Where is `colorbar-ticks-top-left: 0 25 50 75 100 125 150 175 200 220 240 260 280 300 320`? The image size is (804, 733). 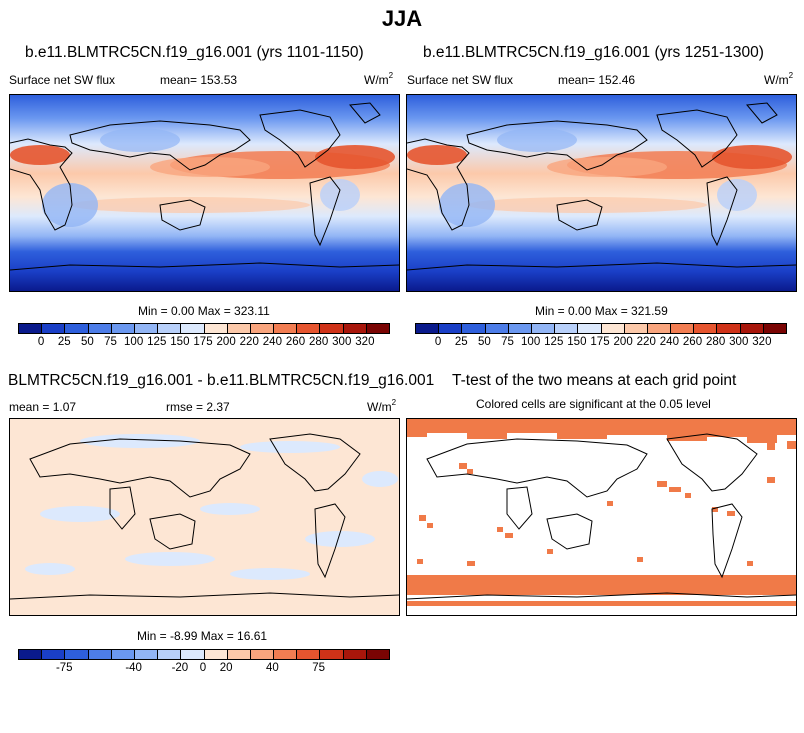 colorbar-ticks-top-left: 0 25 50 75 100 125 150 175 200 220 240 260 280 300 320 is located at coordinates (203, 343).